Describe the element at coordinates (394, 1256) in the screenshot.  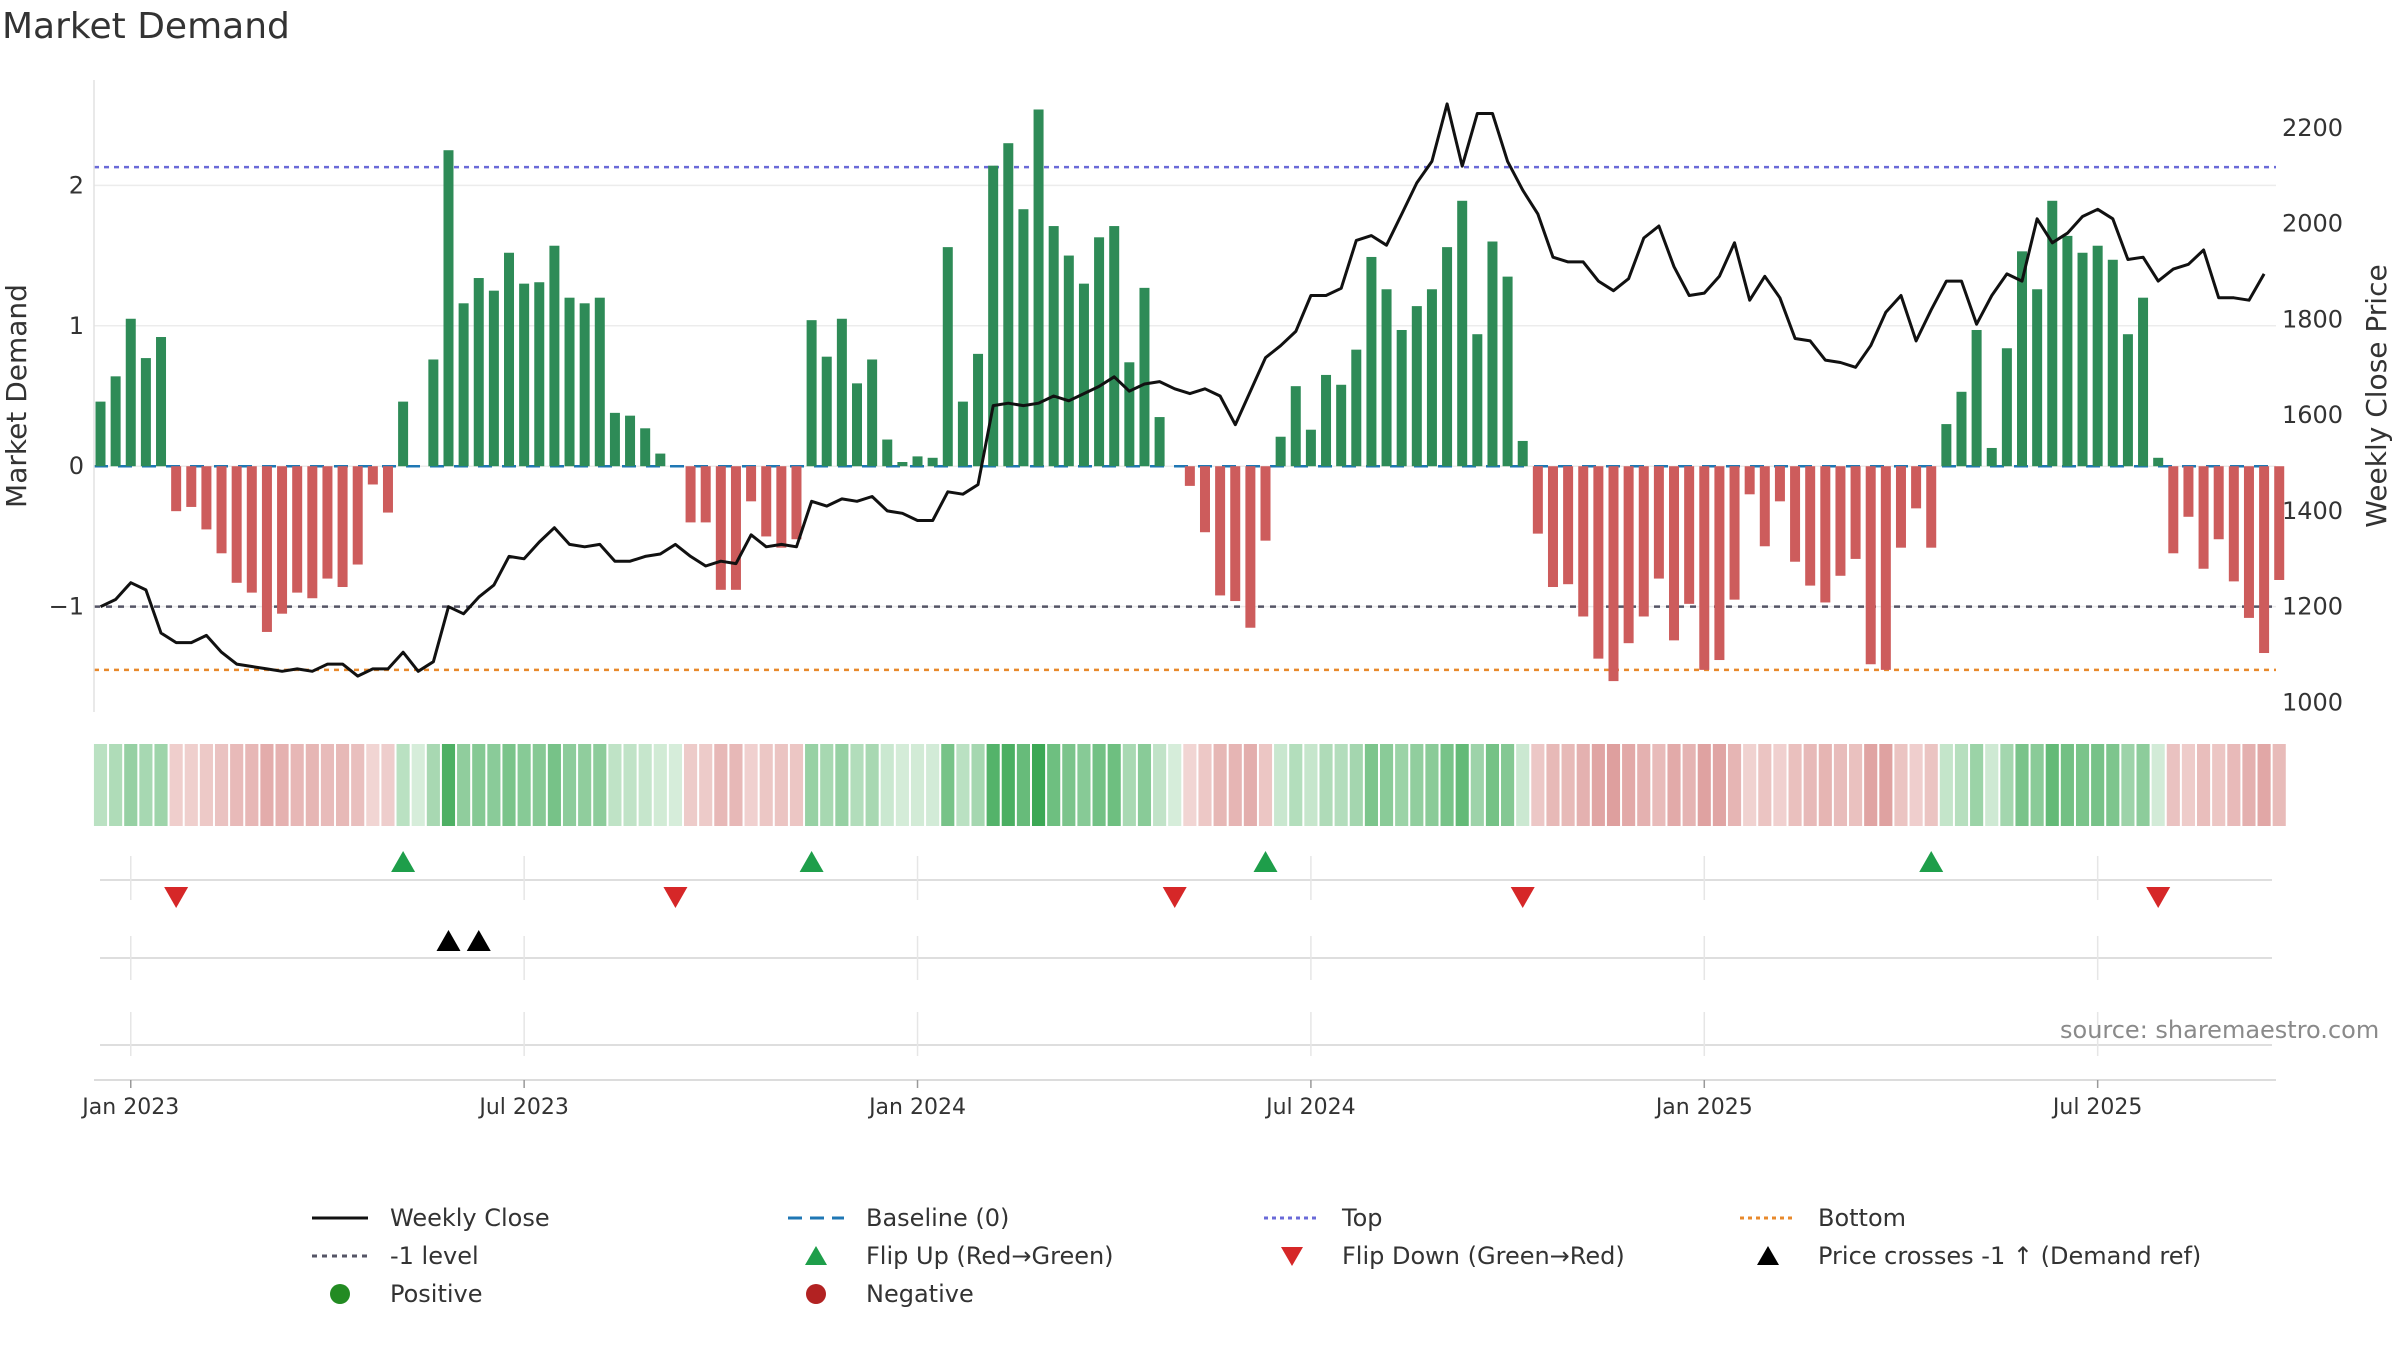
I see `legend-item-minus-one: -1 level` at that location.